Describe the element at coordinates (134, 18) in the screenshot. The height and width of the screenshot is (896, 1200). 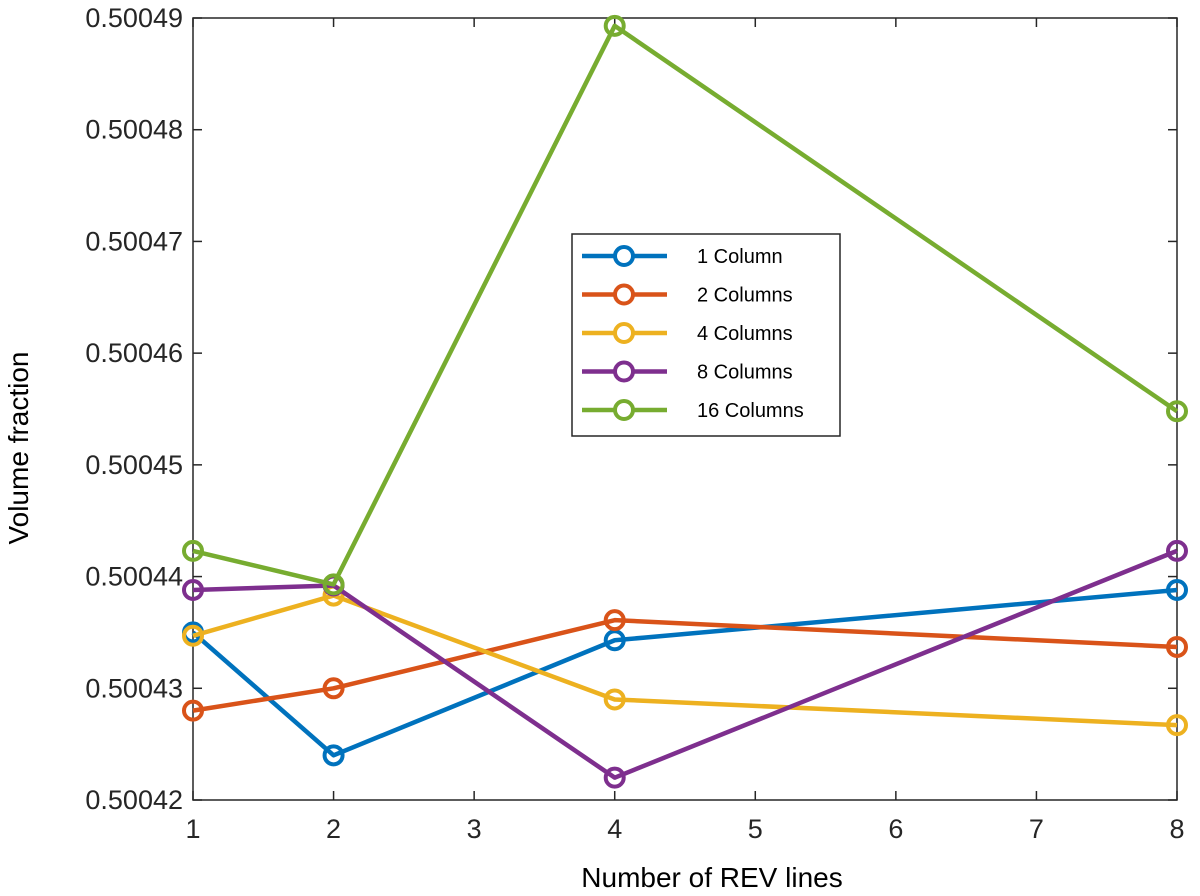
I see `y-tick-label: 0.50049` at that location.